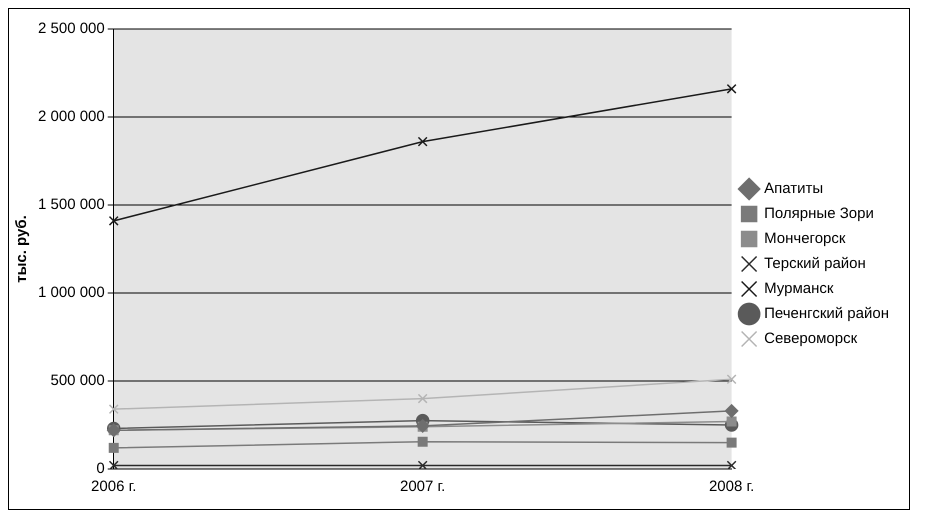 The width and height of the screenshot is (934, 532). Describe the element at coordinates (71, 205) in the screenshot. I see `y-tick-label: 1 500 000` at that location.